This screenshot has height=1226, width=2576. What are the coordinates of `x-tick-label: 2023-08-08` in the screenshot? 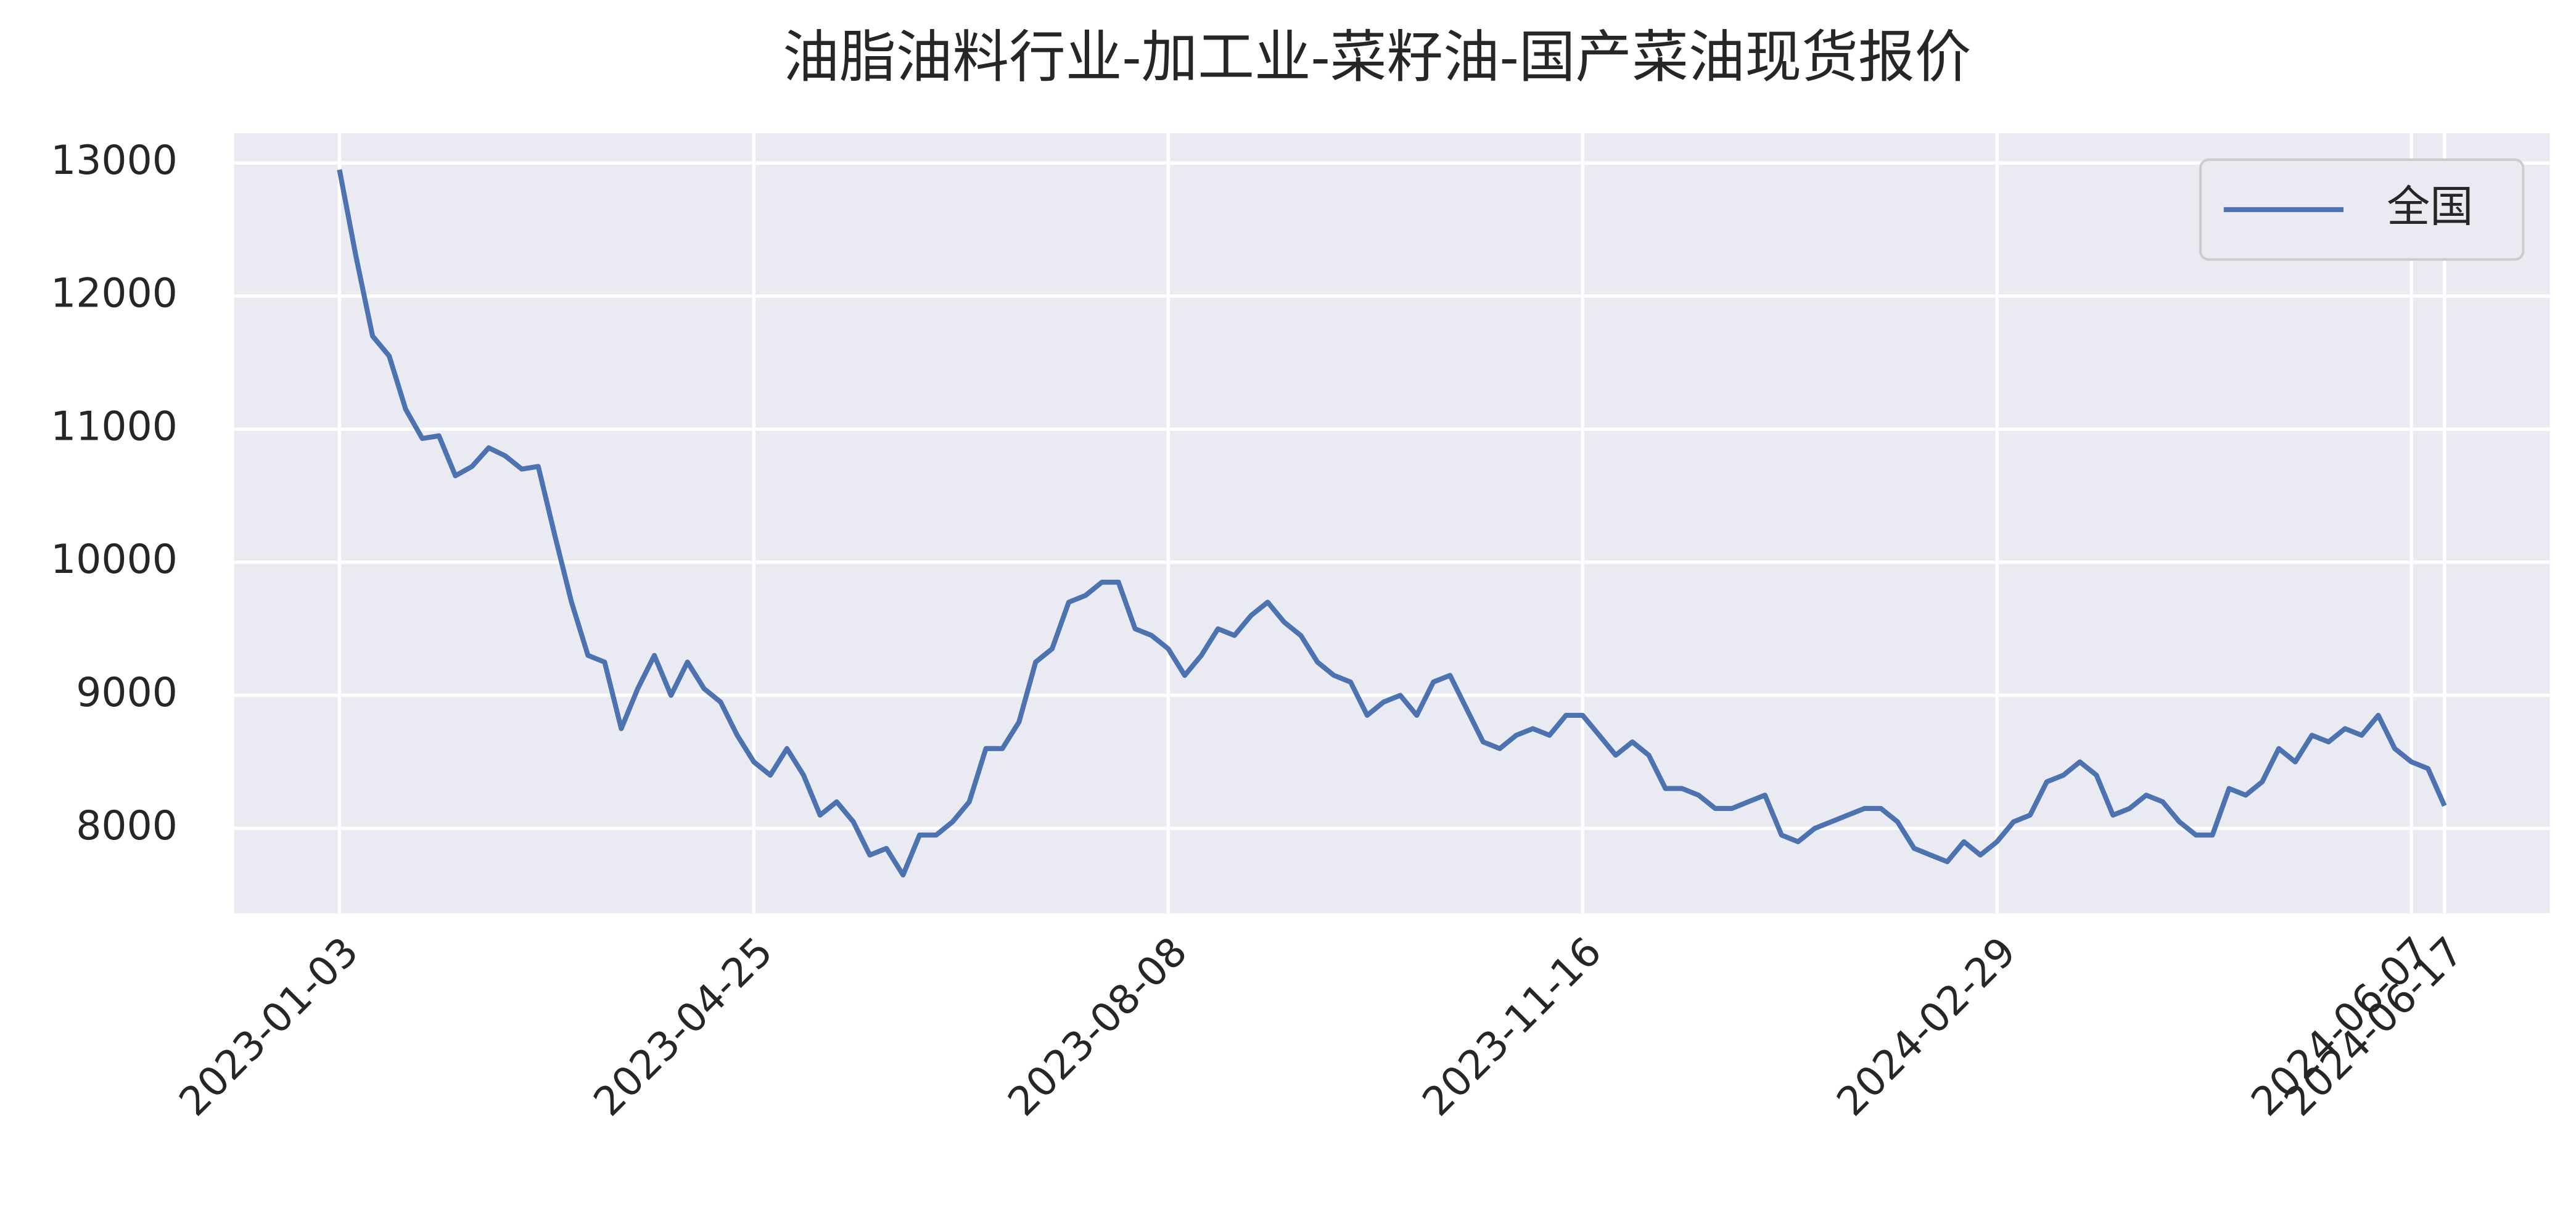 It's located at (1098, 1027).